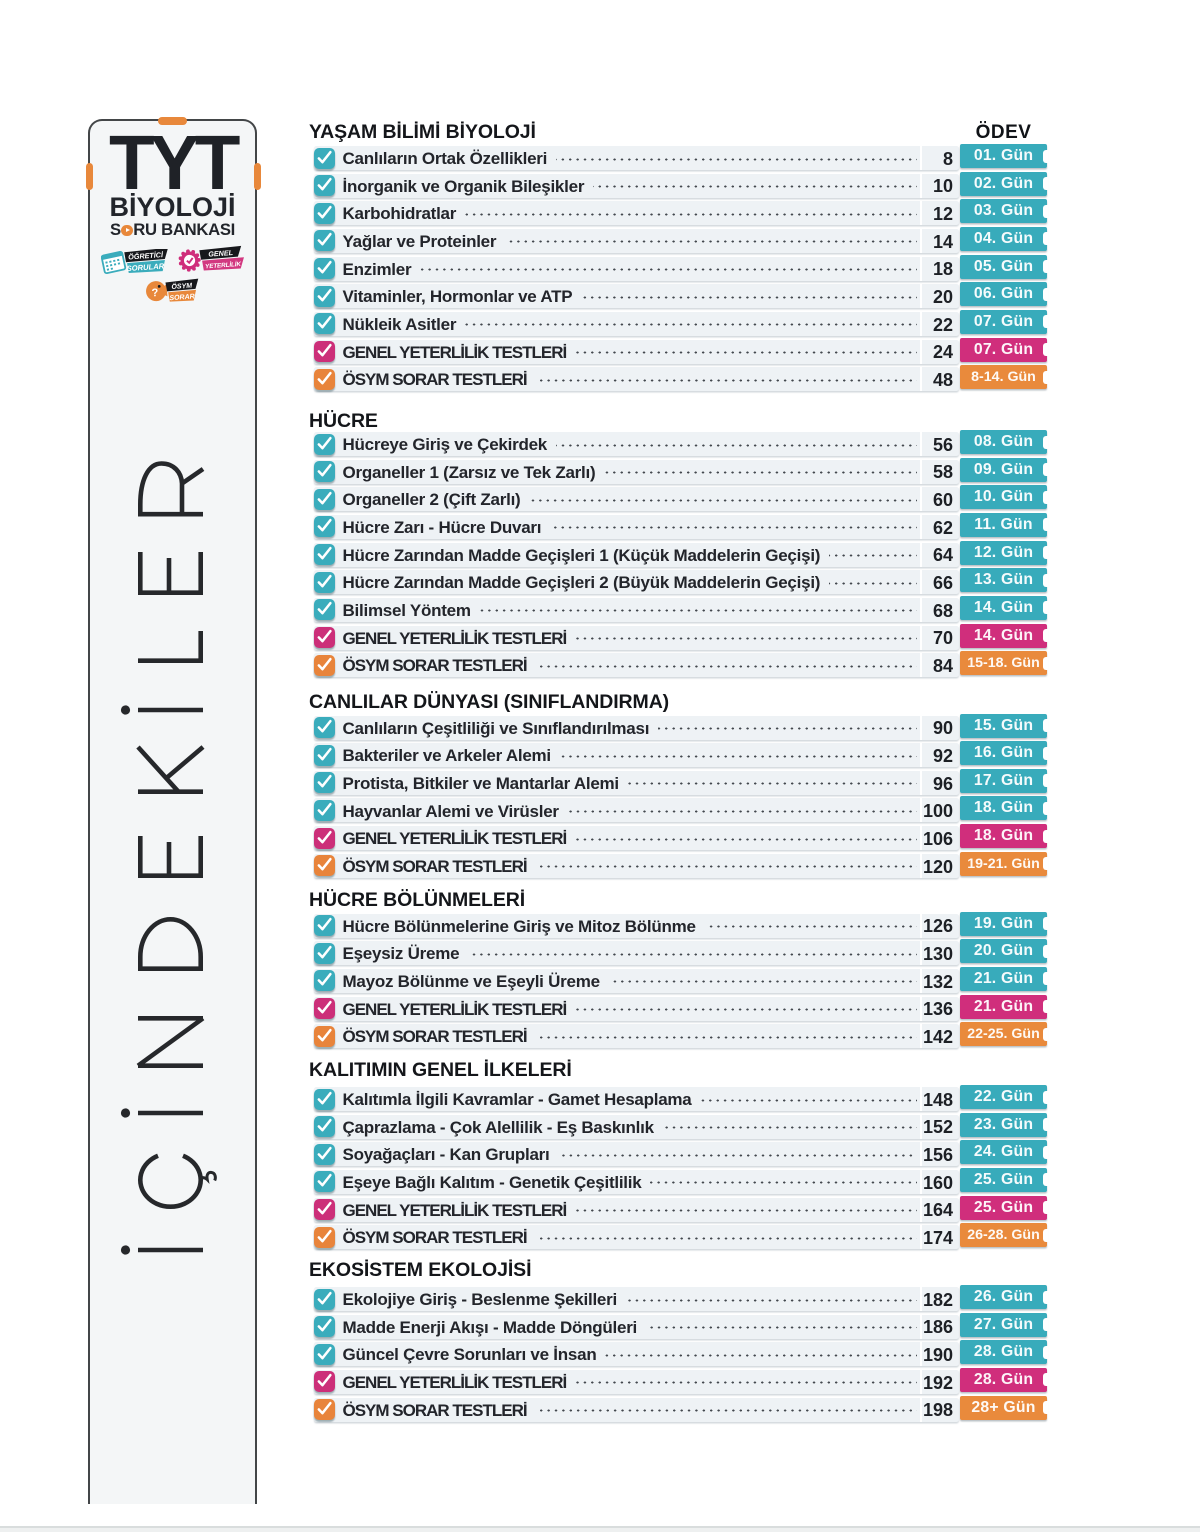 The width and height of the screenshot is (1200, 1532). What do you see at coordinates (145, 268) in the screenshot?
I see `svg-text: SORULAR` at bounding box center [145, 268].